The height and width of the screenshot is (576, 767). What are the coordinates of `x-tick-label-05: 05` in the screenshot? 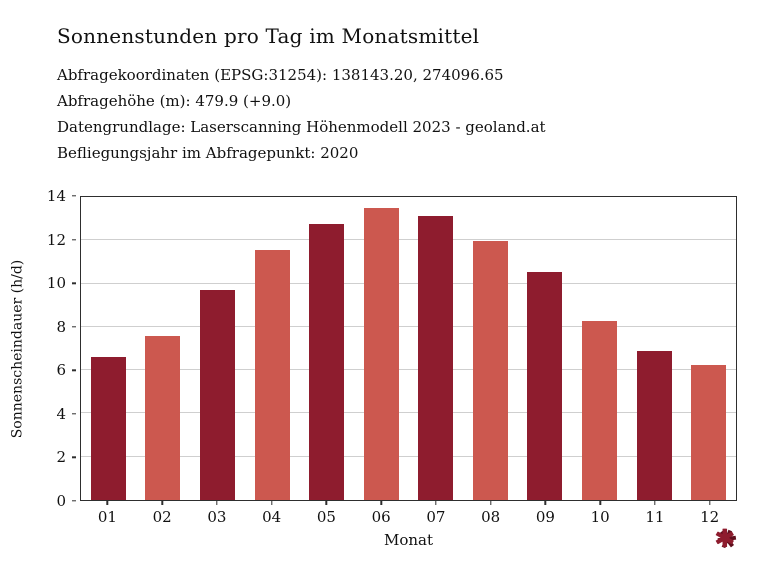 It's located at (326, 517).